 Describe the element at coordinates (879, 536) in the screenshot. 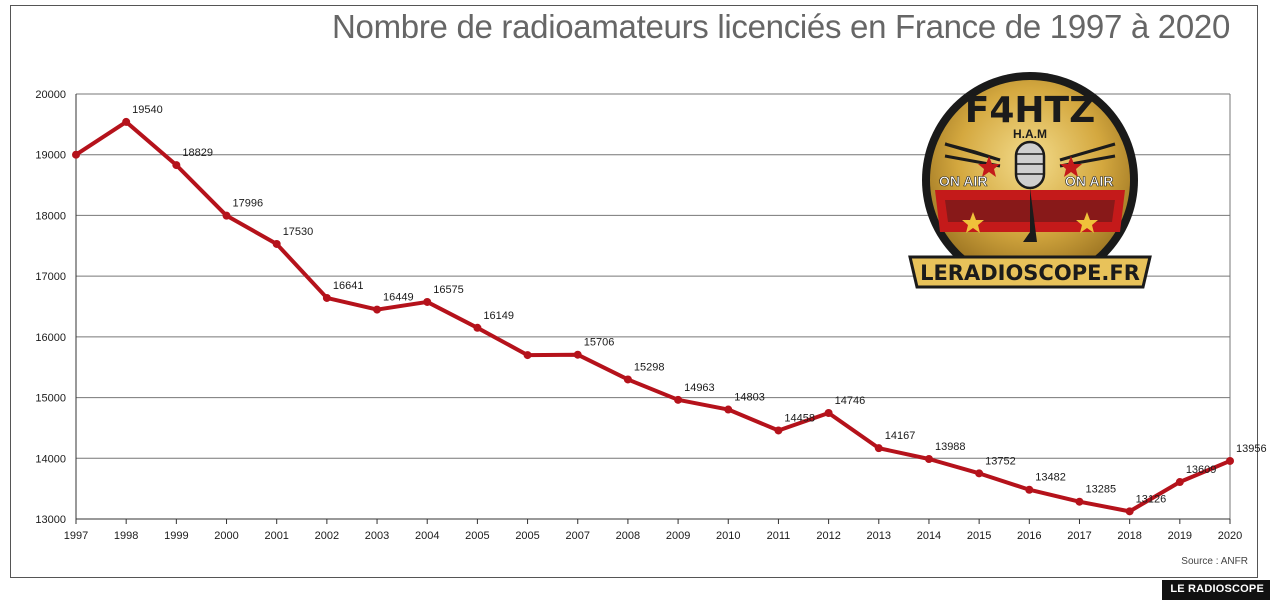

I see `x-tick-label: 2013` at that location.